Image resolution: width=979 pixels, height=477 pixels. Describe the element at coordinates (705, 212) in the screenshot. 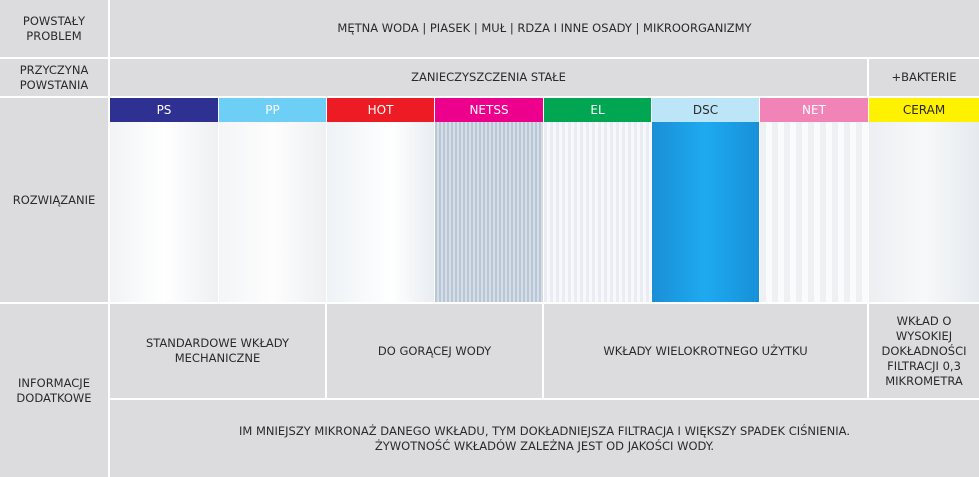

I see `filter-image-dsc` at that location.